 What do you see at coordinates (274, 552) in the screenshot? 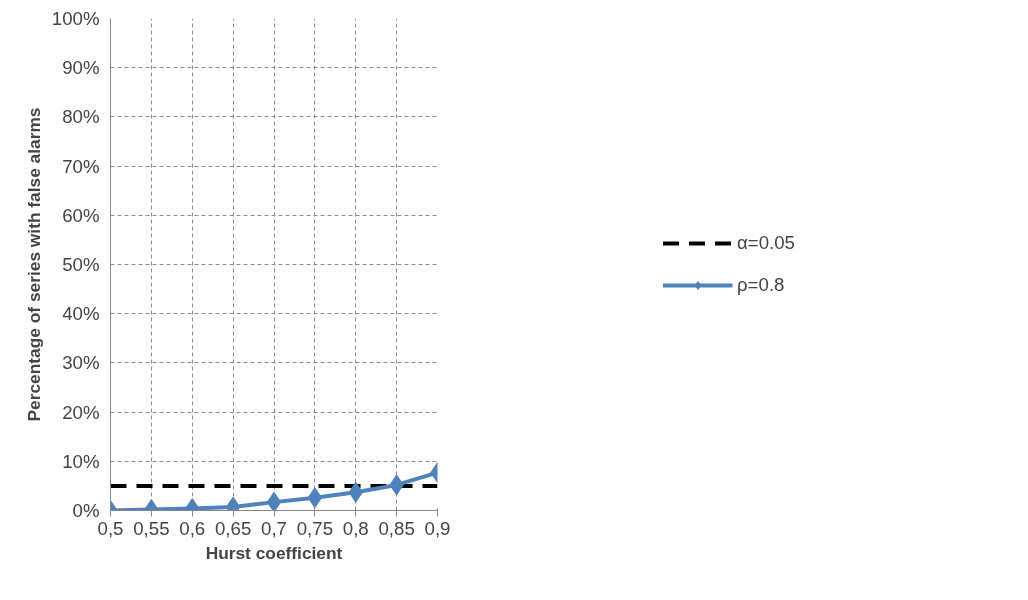
I see `x-axis-title: Hurst coefficient` at bounding box center [274, 552].